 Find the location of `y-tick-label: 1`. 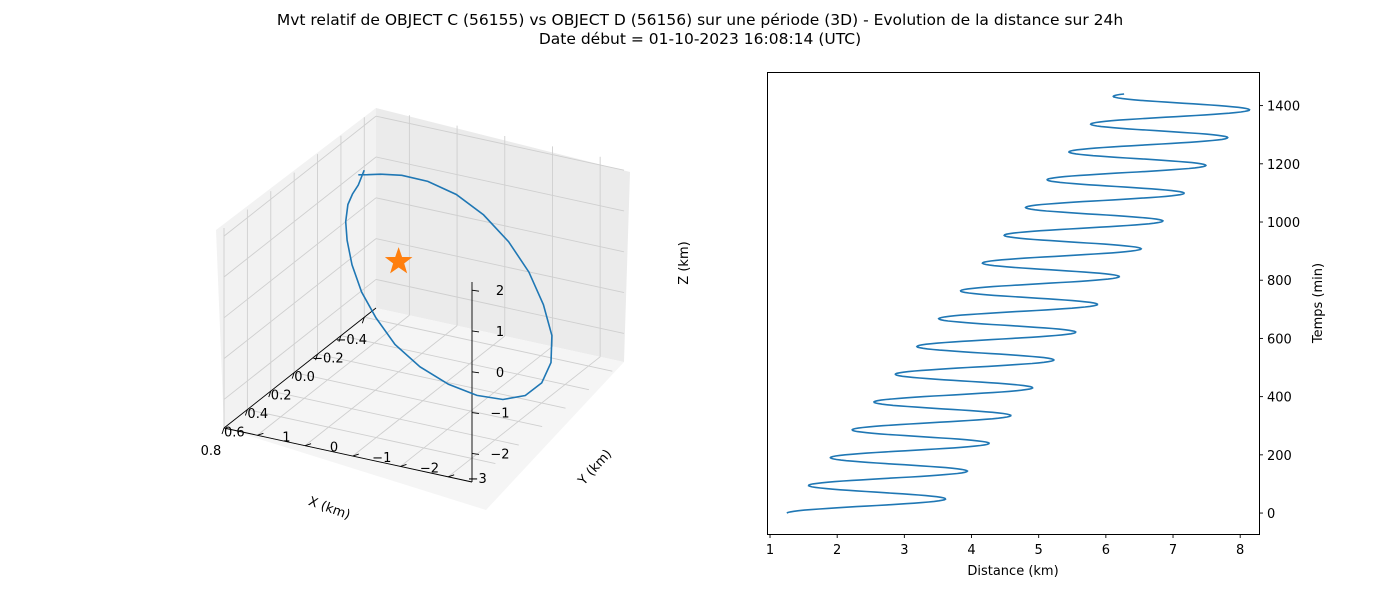

y-tick-label: 1 is located at coordinates (286, 437).